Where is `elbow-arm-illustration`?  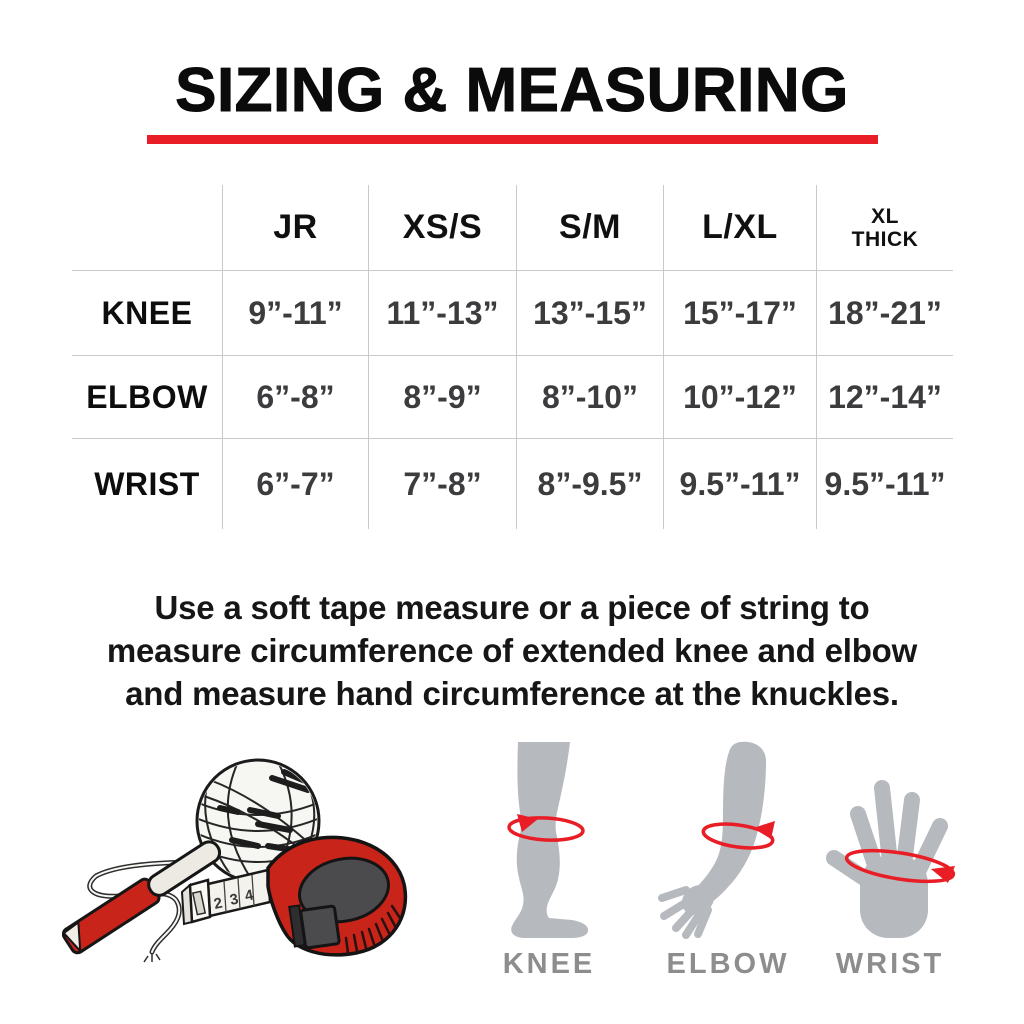 elbow-arm-illustration is located at coordinates (716, 840).